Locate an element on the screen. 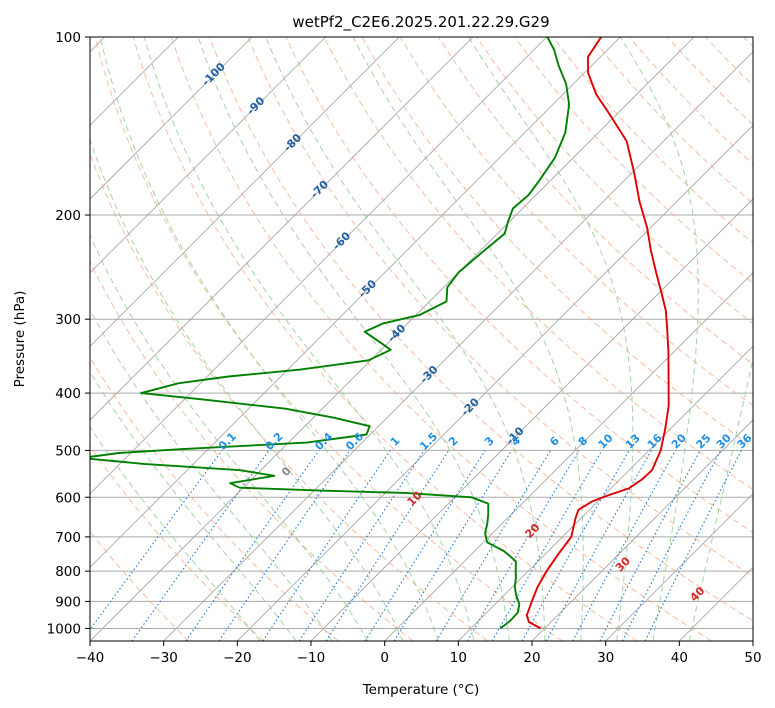 This screenshot has height=708, width=775. x-tick-label: 10 is located at coordinates (458, 658).